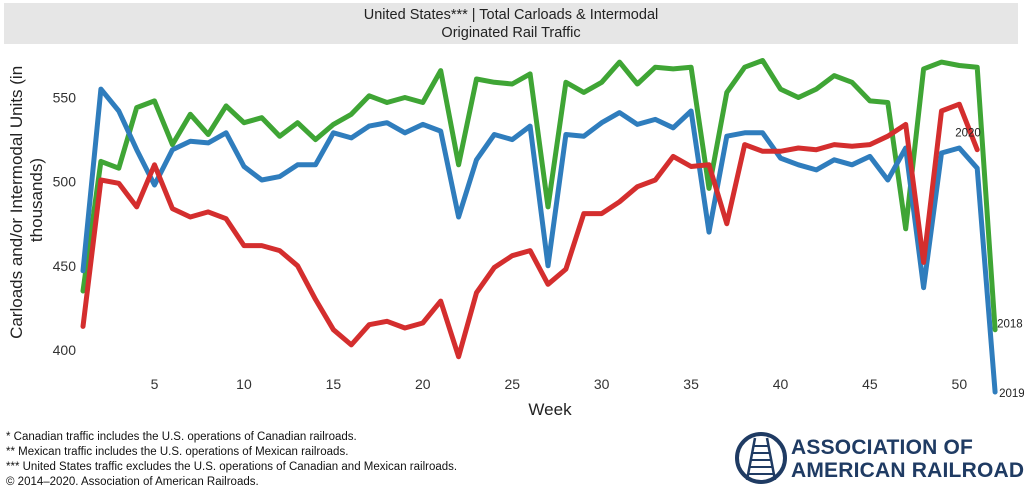 This screenshot has width=1024, height=494. Describe the element at coordinates (882, 447) in the screenshot. I see `logo-line1: ASSOCIATION OF` at that location.